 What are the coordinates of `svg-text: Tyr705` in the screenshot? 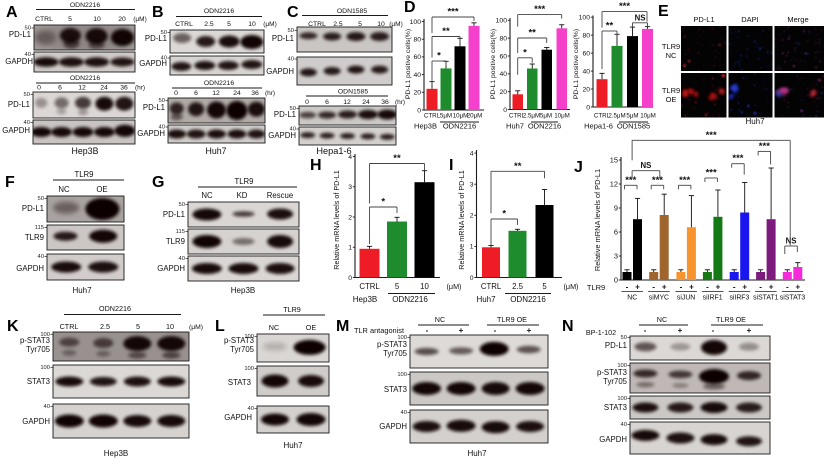 It's located at (242, 349).